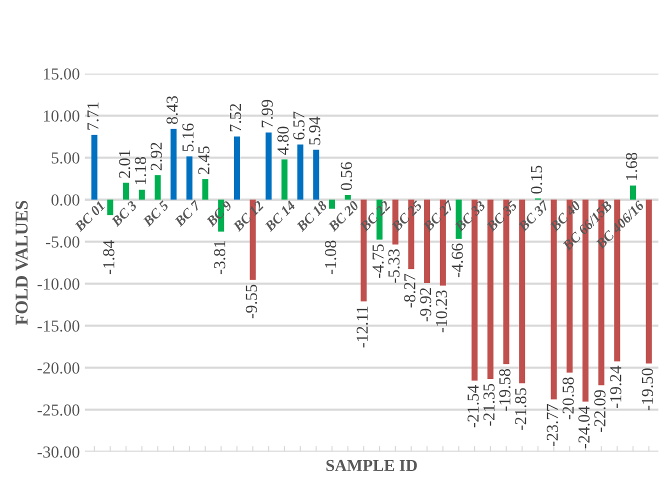 The height and width of the screenshot is (491, 663). What do you see at coordinates (505, 390) in the screenshot?
I see `data-label: -19.58` at bounding box center [505, 390].